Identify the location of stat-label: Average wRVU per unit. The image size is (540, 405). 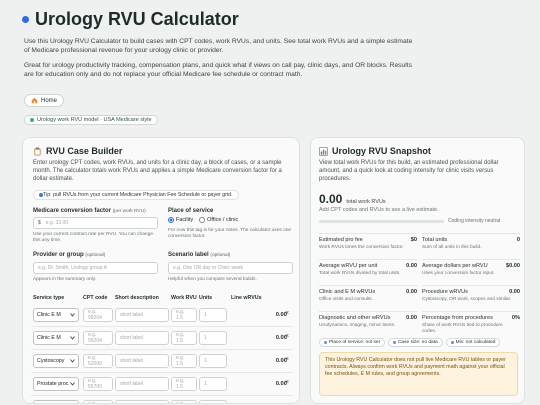
(348, 266).